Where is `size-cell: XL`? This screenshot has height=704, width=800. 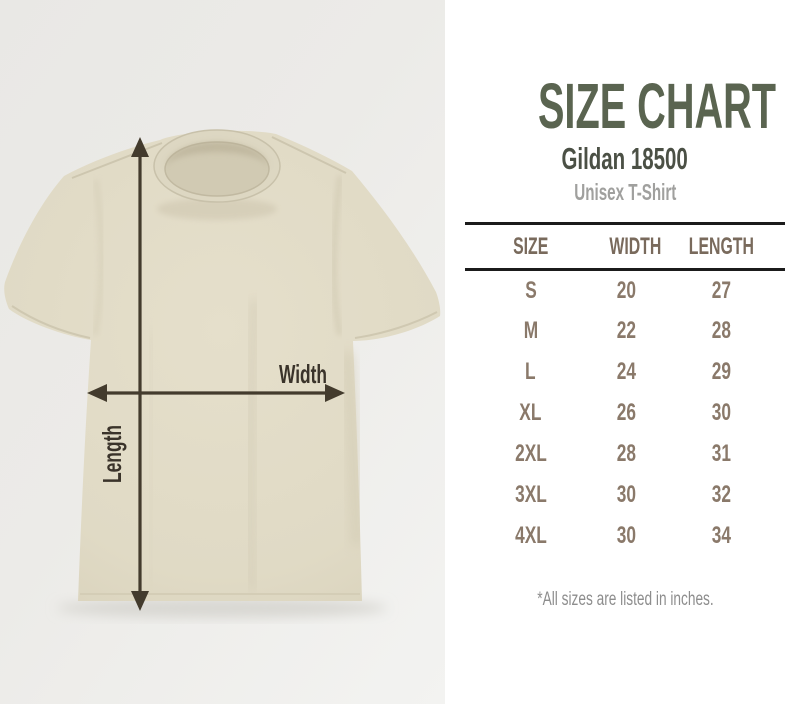 size-cell: XL is located at coordinates (530, 413).